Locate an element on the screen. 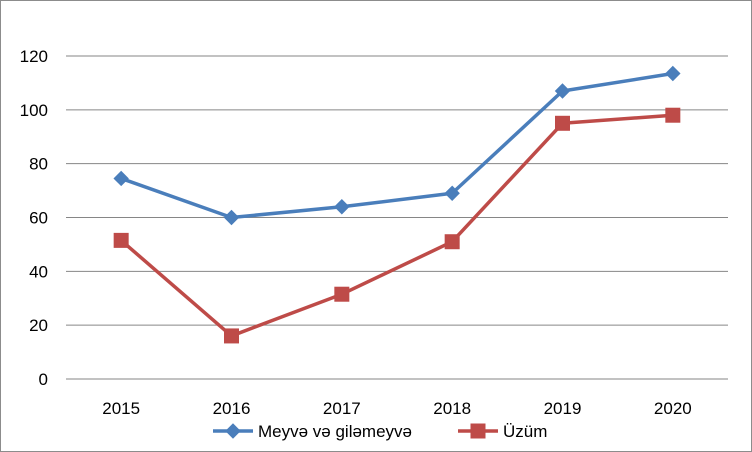  legend-label: Üzüm is located at coordinates (525, 431).